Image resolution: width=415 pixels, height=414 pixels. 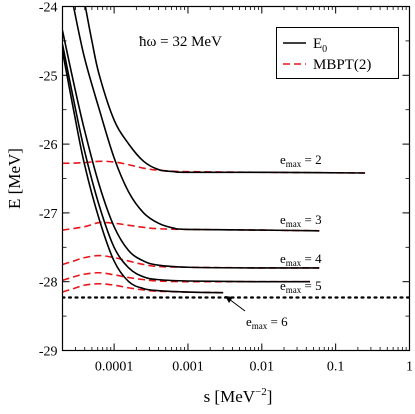 What do you see at coordinates (409, 367) in the screenshot?
I see `x-tick-label: 1` at bounding box center [409, 367].